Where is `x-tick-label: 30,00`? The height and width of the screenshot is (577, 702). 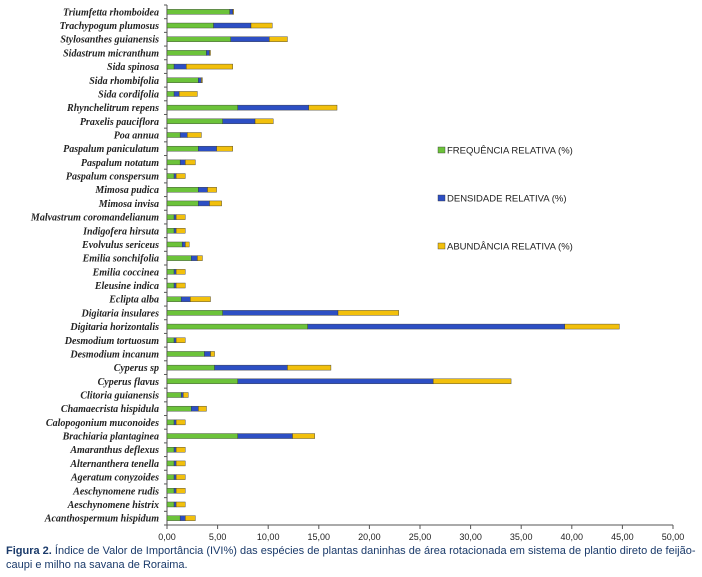 x-tick-label: 30,00 is located at coordinates (470, 537).